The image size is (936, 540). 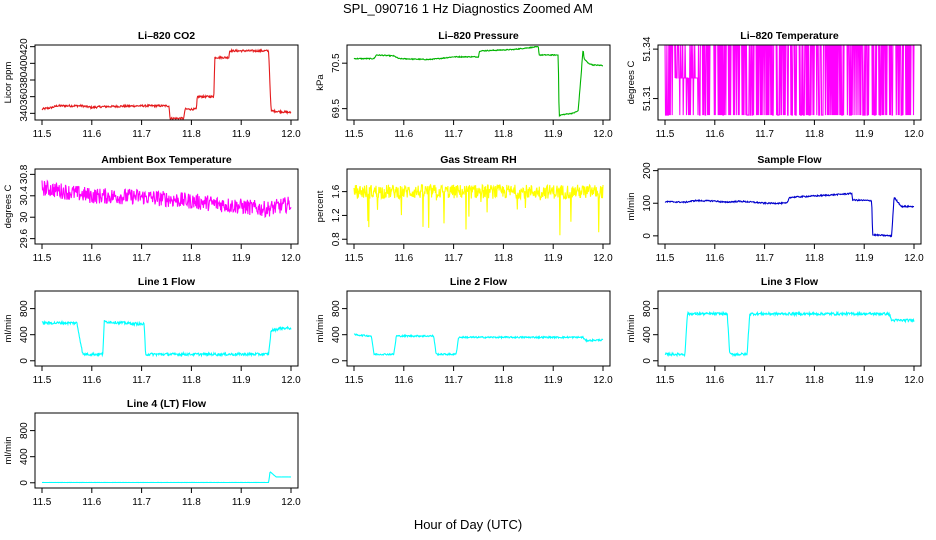 What do you see at coordinates (479, 282) in the screenshot?
I see `panel-title: Line 2 Flow` at bounding box center [479, 282].